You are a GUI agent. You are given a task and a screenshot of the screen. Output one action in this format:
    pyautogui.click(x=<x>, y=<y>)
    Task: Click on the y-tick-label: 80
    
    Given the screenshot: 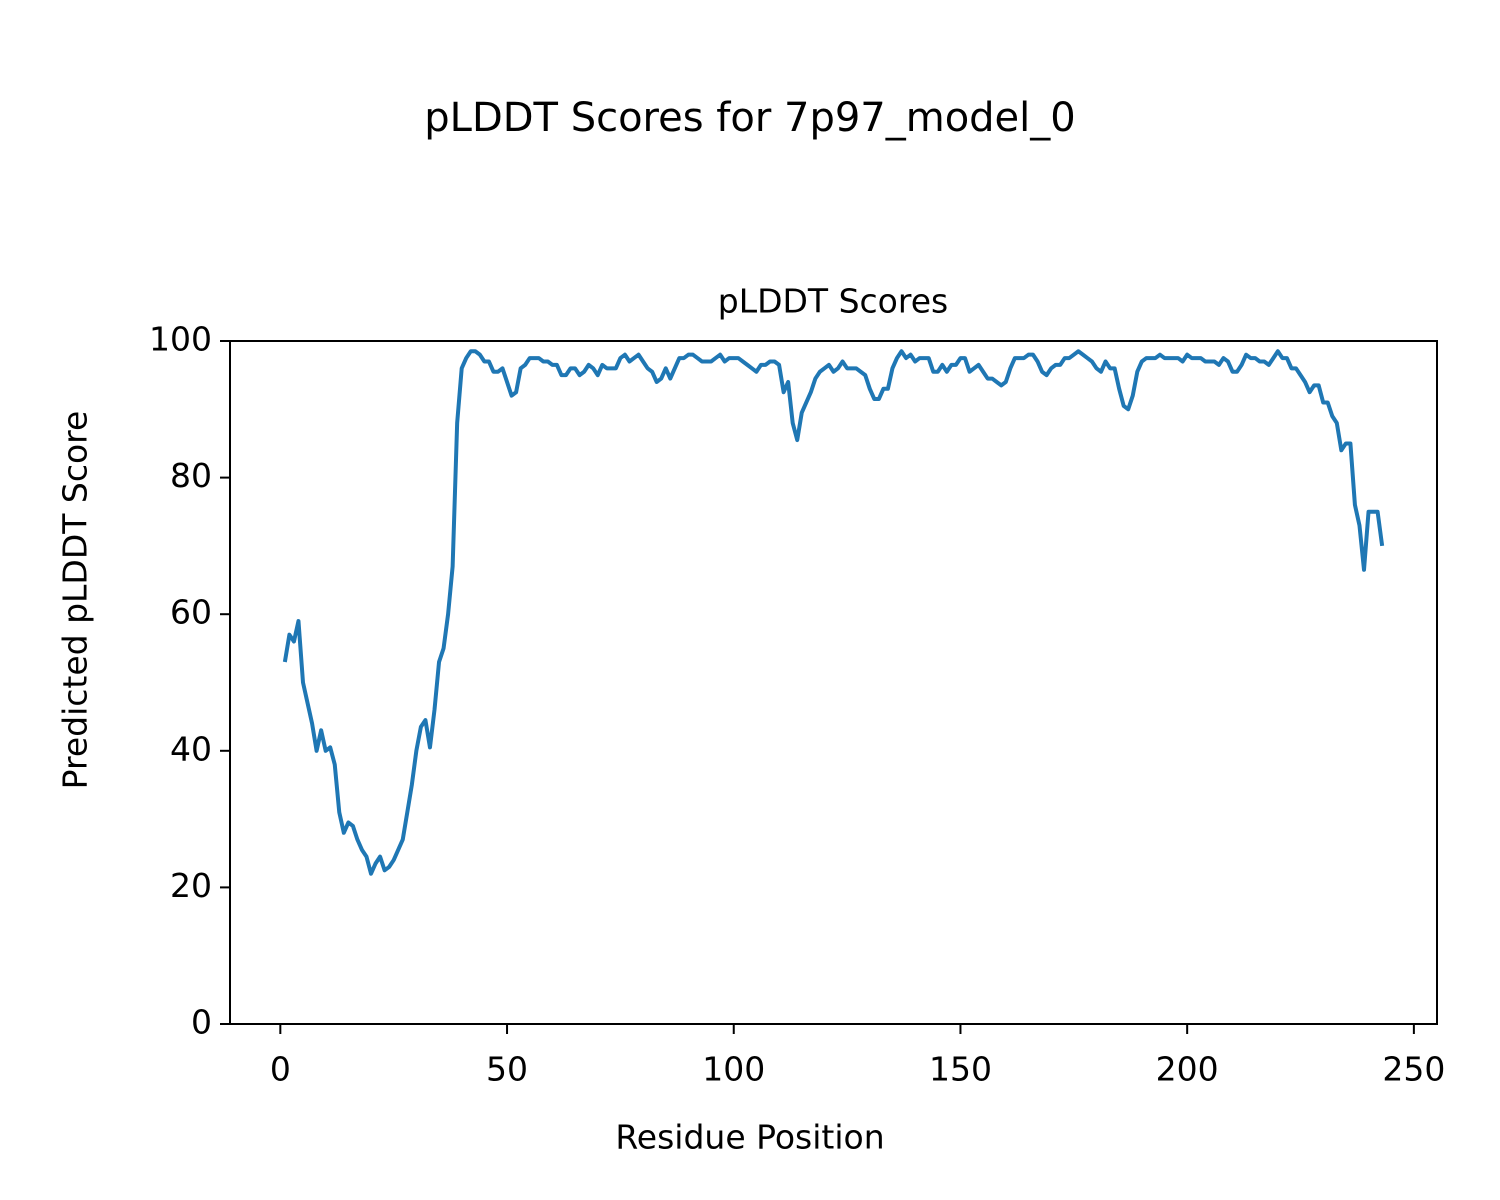 What is the action you would take?
    pyautogui.click(x=191, y=475)
    